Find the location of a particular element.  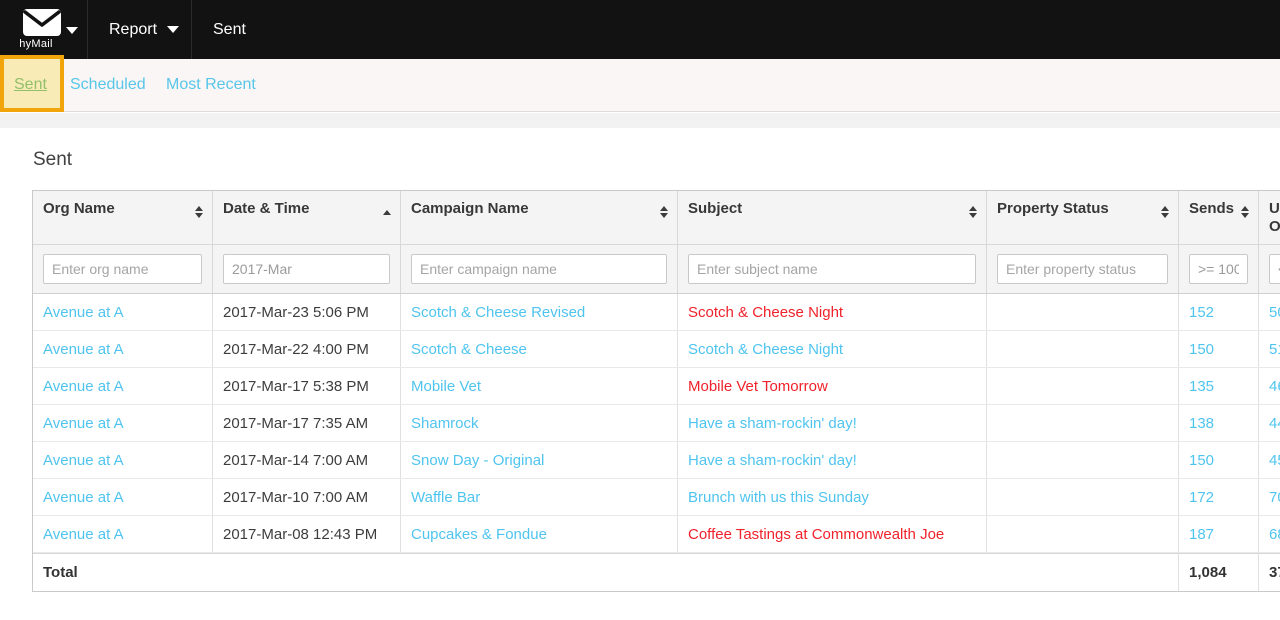

sort-asc-icon is located at coordinates (387, 212).